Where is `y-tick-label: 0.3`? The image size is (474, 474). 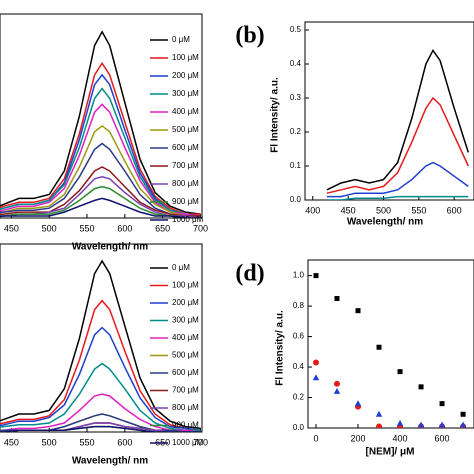
y-tick-label: 0.3 is located at coordinates (296, 97).